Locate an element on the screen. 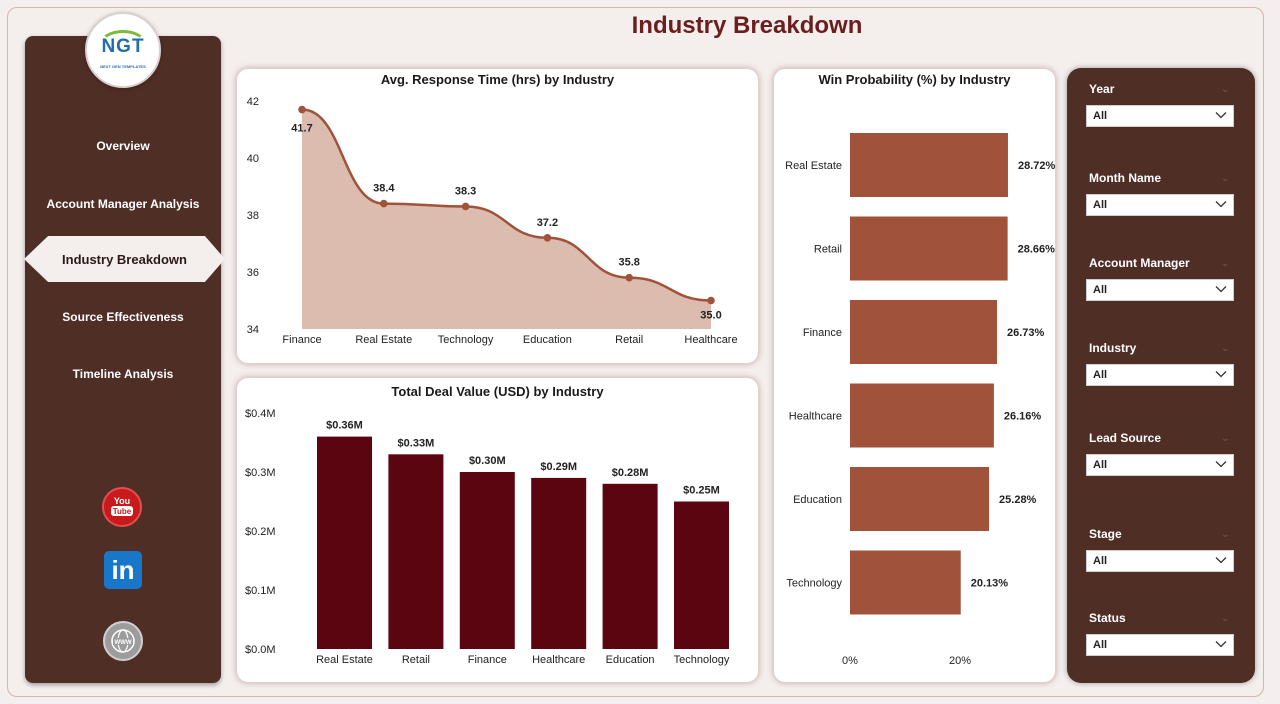  linkedin-icon: in is located at coordinates (123, 570).